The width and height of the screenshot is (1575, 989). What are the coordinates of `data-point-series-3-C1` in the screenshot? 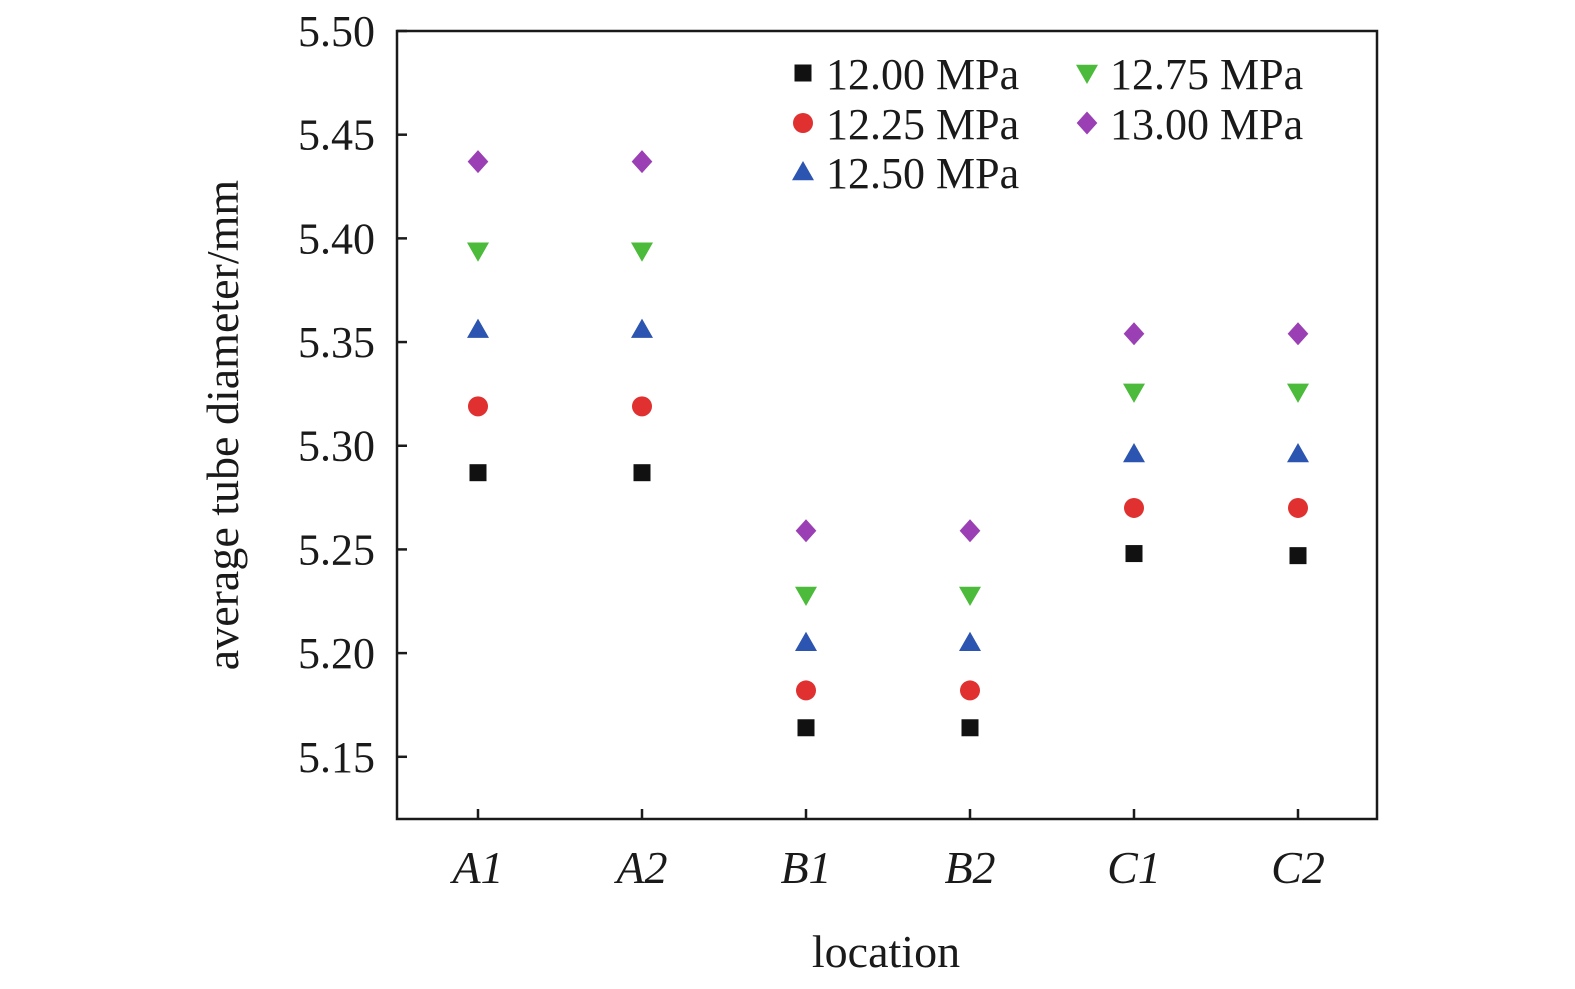 It's located at (1134, 393).